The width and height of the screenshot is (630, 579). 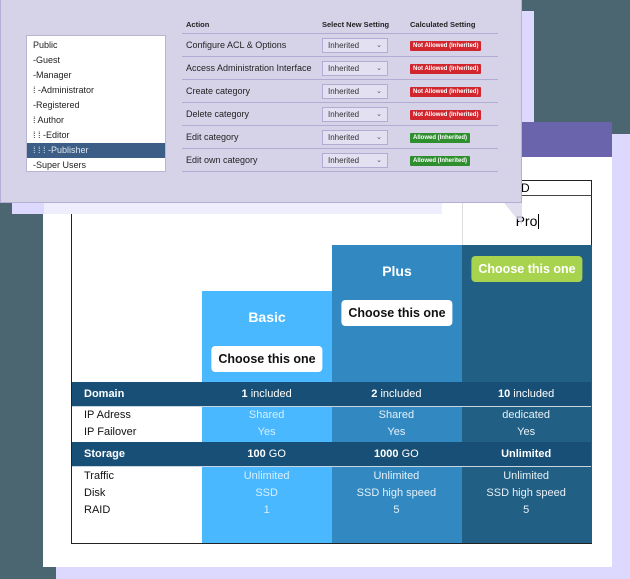 I want to click on group-item-manager: -Manager, so click(x=52, y=75).